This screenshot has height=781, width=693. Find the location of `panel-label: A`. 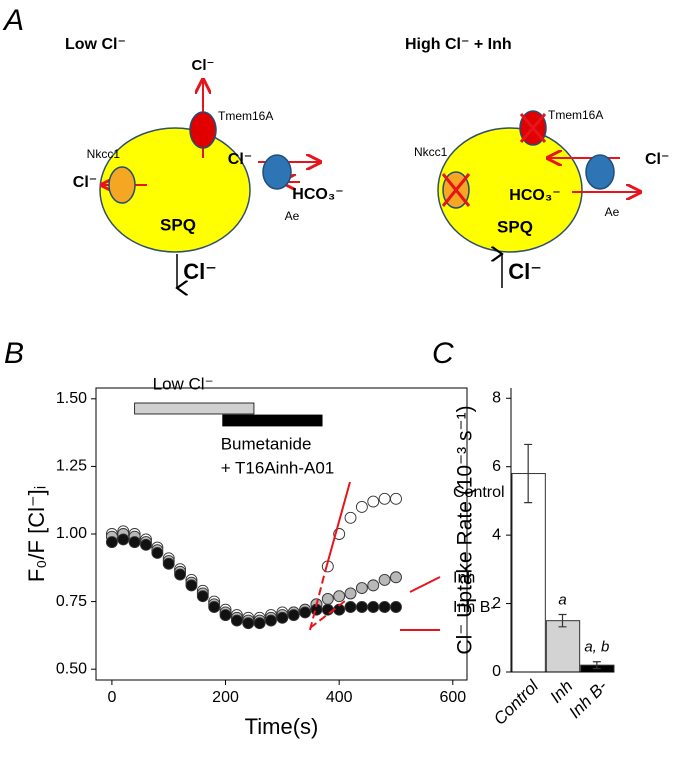

panel-label: A is located at coordinates (13, 20).